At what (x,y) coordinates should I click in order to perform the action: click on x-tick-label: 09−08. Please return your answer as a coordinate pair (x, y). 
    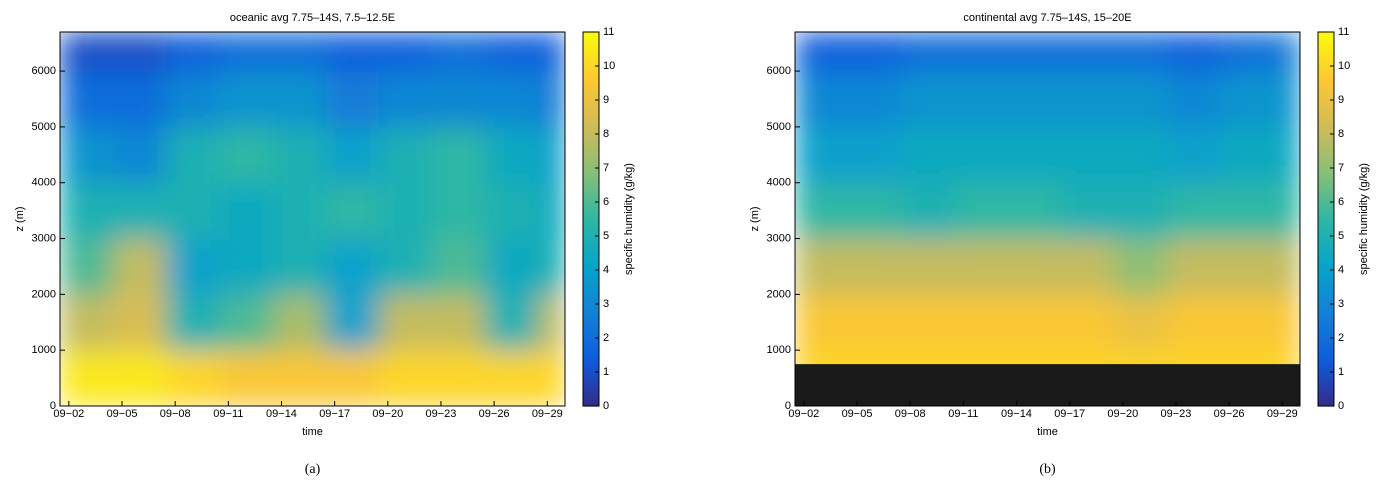
    Looking at the image, I should click on (175, 414).